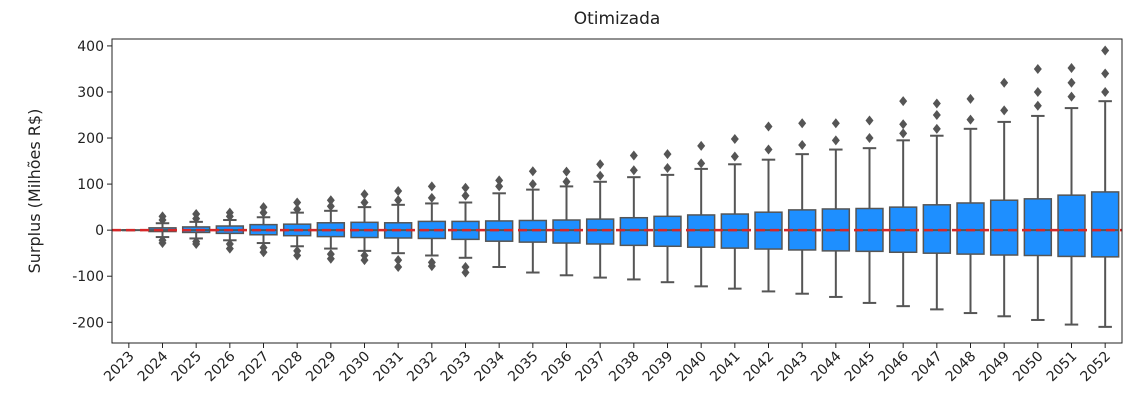 This screenshot has height=406, width=1125. Describe the element at coordinates (321, 367) in the screenshot. I see `x-tick-label: 2029` at that location.